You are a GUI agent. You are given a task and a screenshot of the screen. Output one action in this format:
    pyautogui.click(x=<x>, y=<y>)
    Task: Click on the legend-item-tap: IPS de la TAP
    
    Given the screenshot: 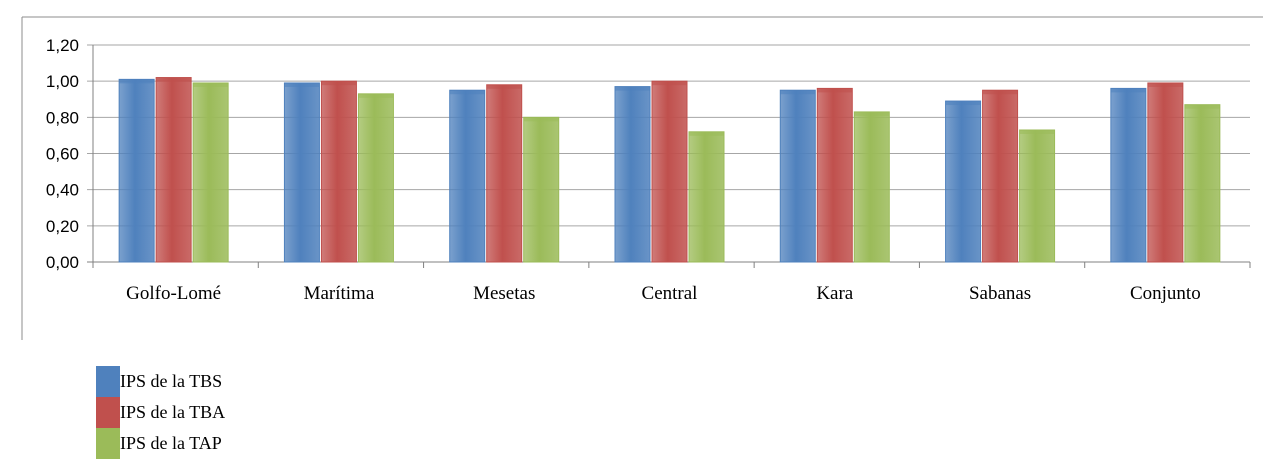 What is the action you would take?
    pyautogui.click(x=160, y=443)
    